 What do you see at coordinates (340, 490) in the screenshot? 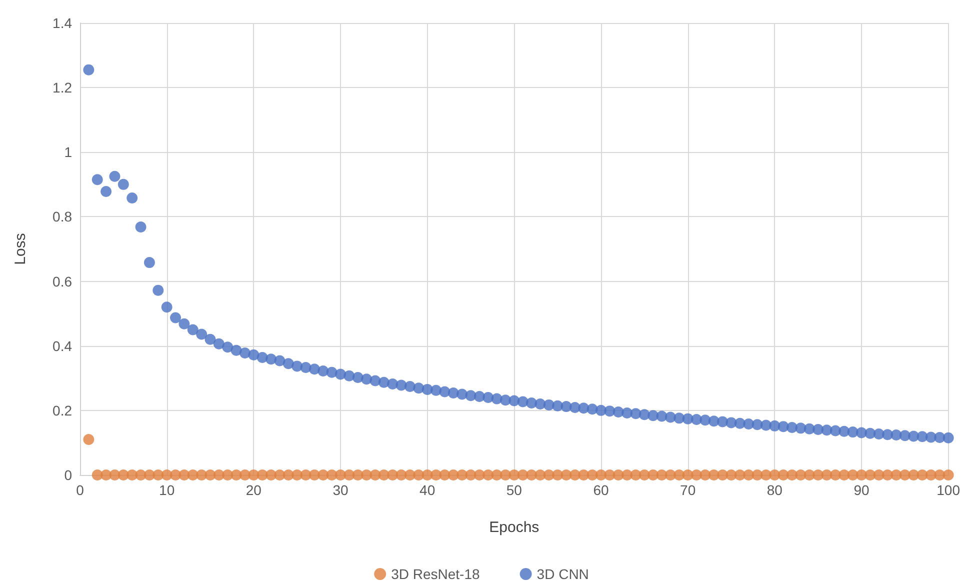
I see `x-tick-label: 30` at bounding box center [340, 490].